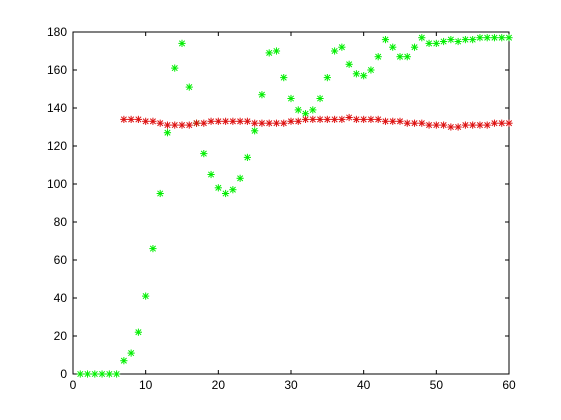 This screenshot has width=561, height=420. Describe the element at coordinates (291, 385) in the screenshot. I see `x-tick-label: 30` at that location.